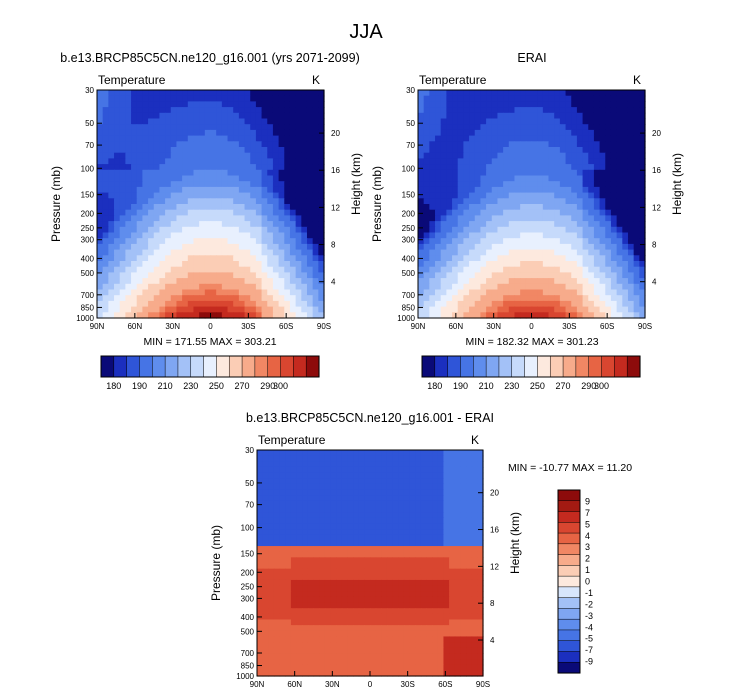 This screenshot has width=733, height=699. Describe the element at coordinates (409, 295) in the screenshot. I see `y-tick-label: 700` at that location.